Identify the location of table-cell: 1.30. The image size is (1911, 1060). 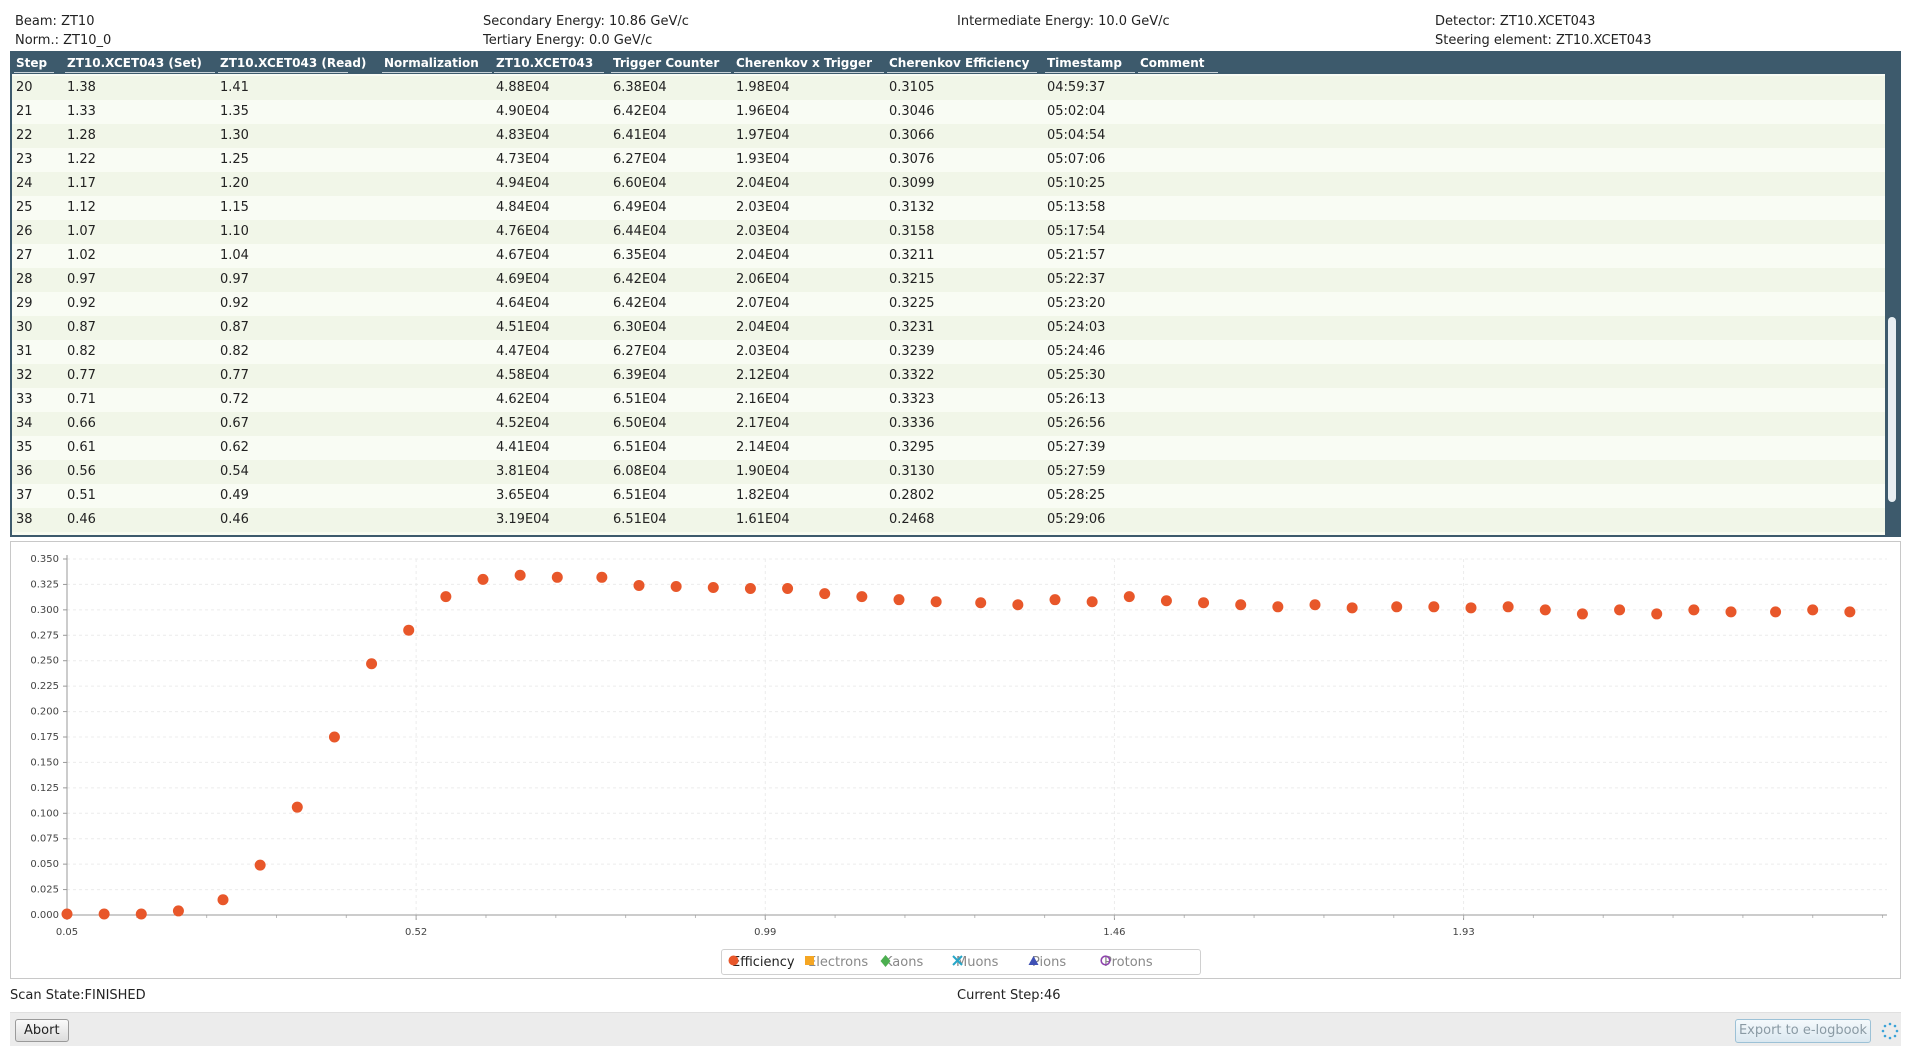
(234, 135).